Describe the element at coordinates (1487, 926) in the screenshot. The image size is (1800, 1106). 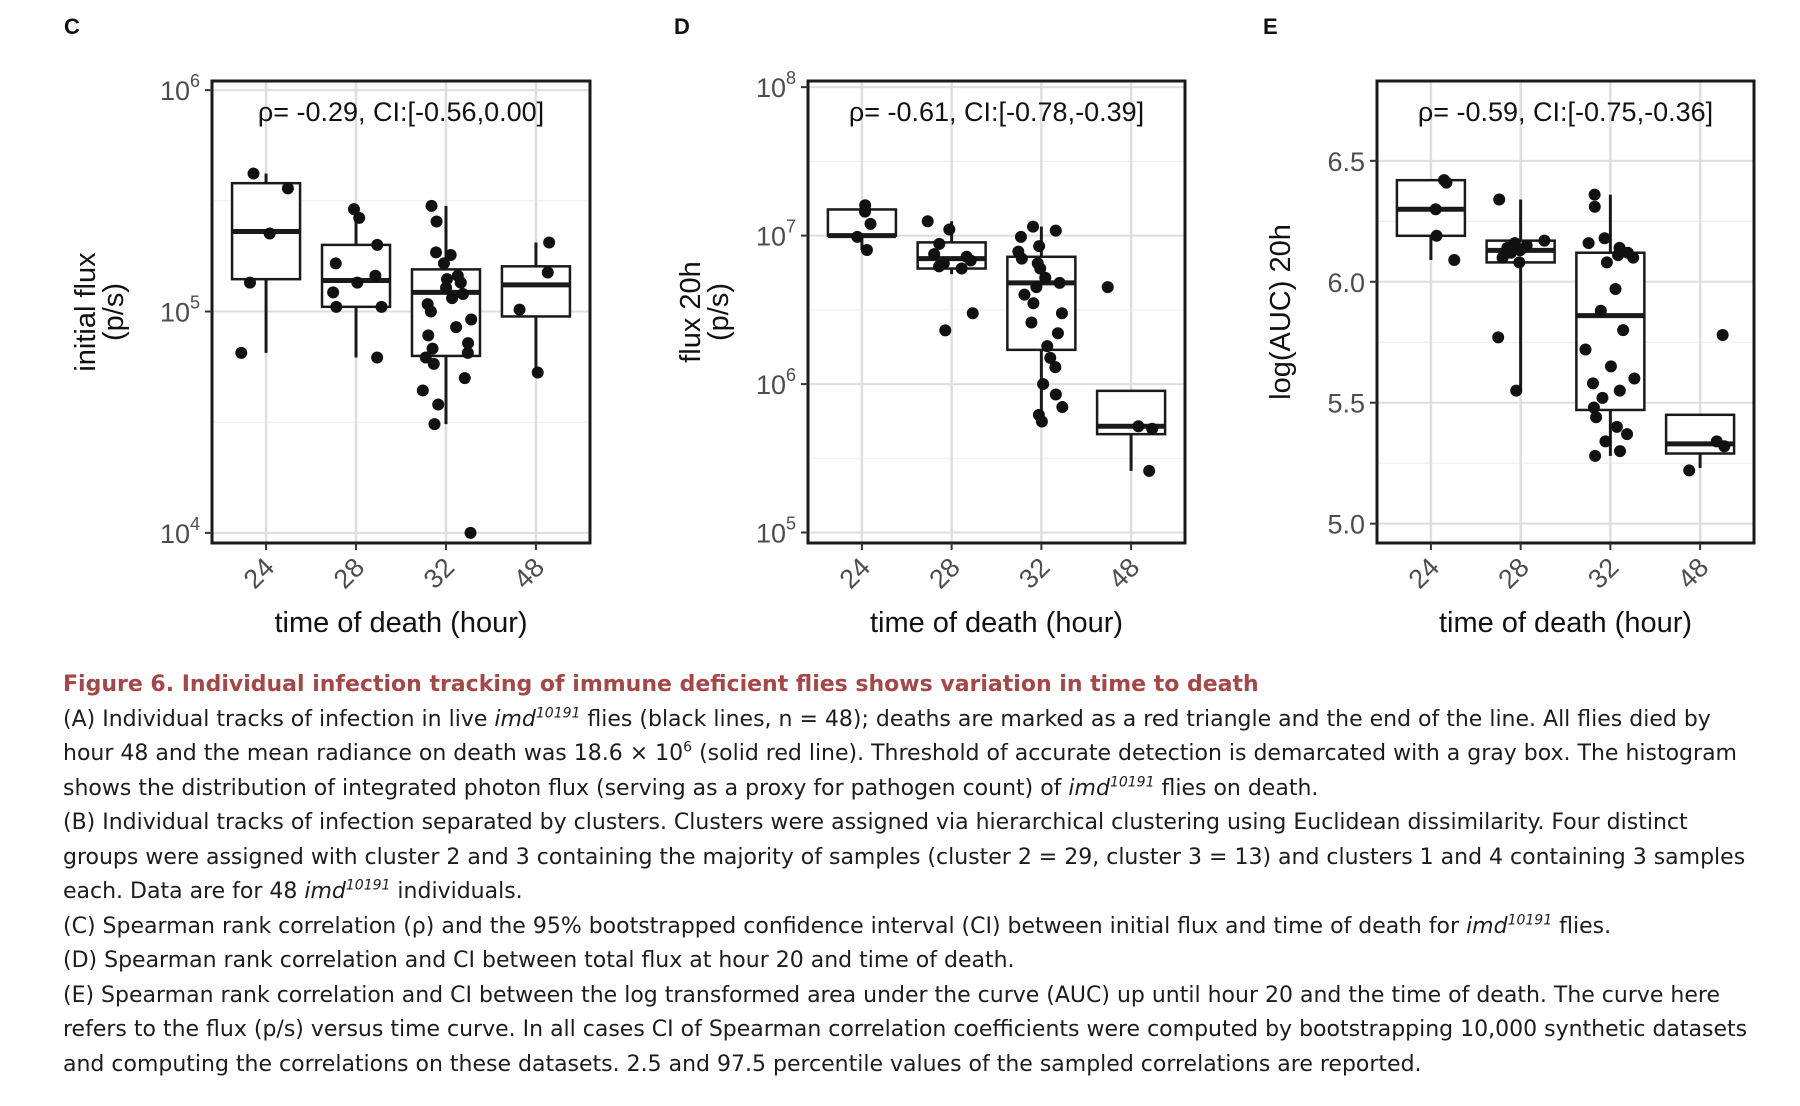
I see `caption-c-imd: imd` at that location.